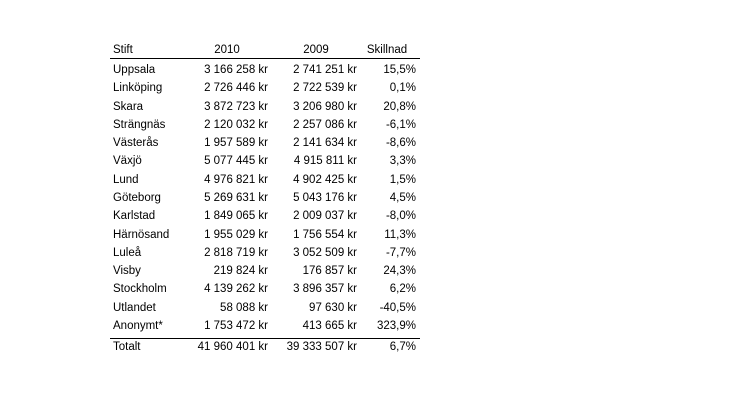  I want to click on header-cell: 2009, so click(316, 50).